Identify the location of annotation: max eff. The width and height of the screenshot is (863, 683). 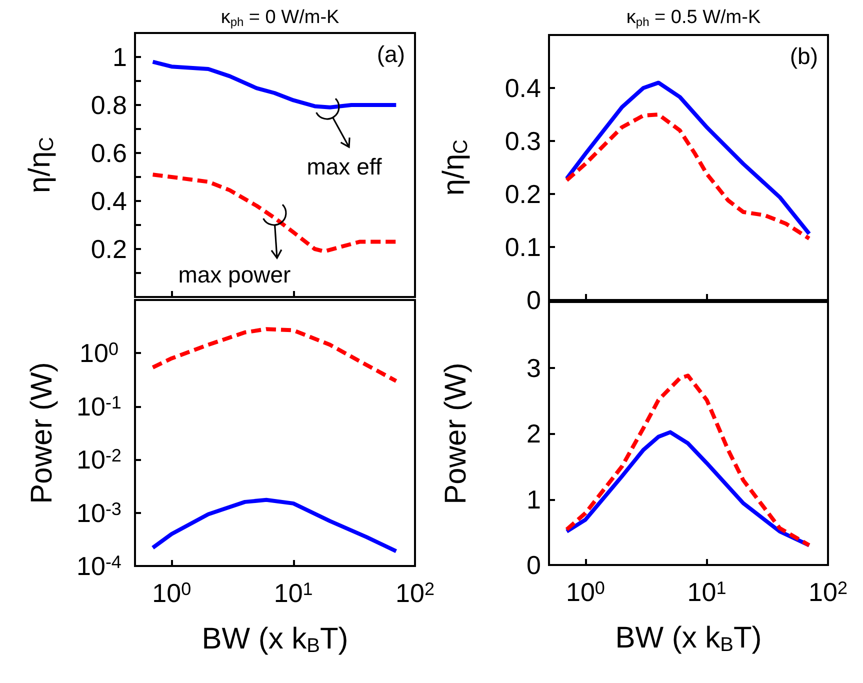
(344, 167).